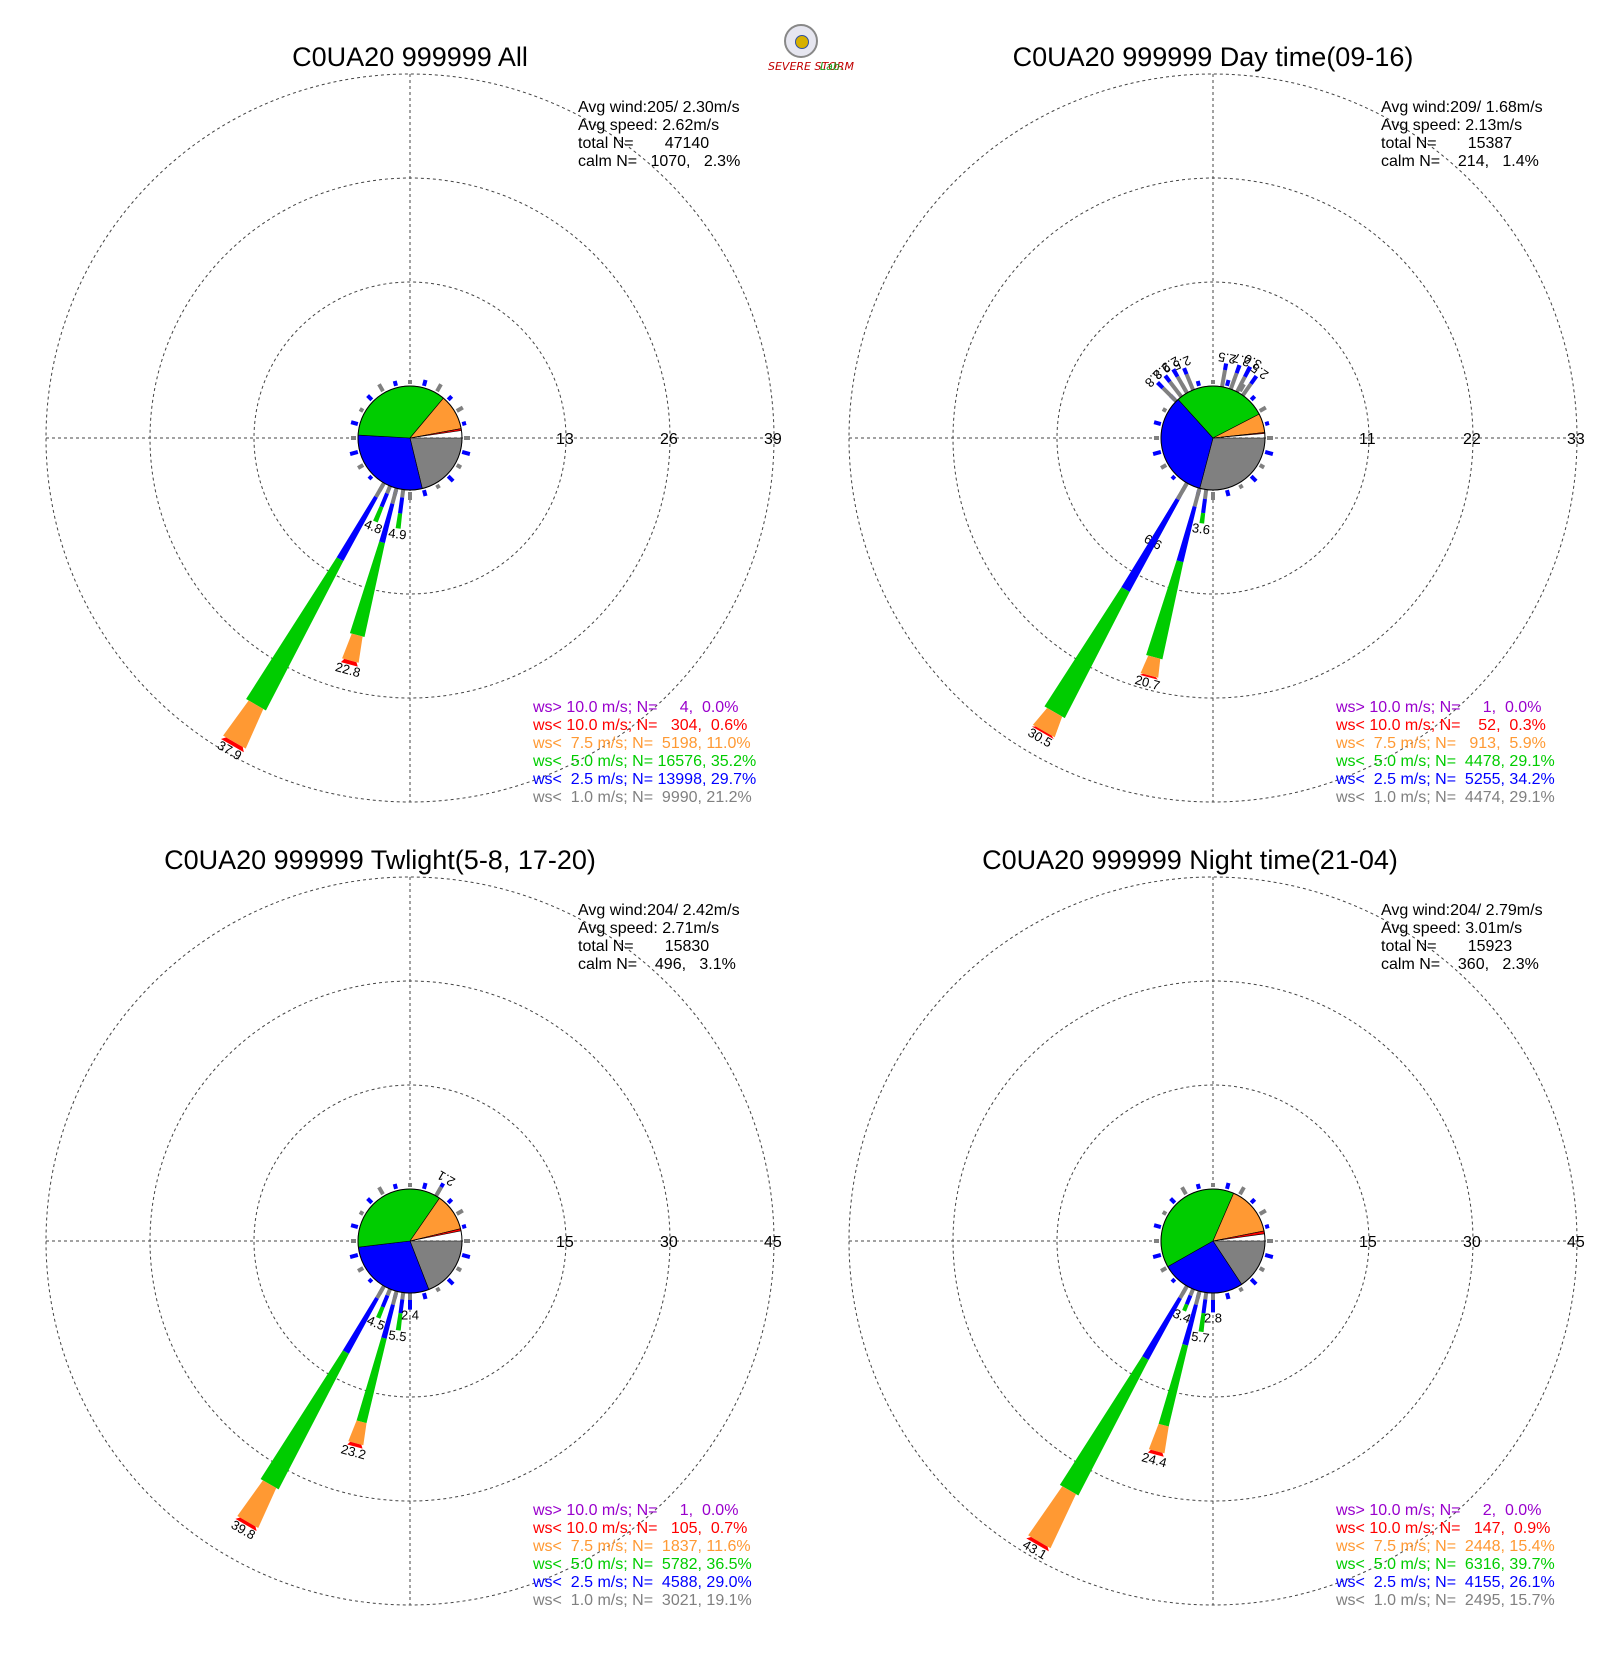 This screenshot has height=1660, width=1620. What do you see at coordinates (1451, 928) in the screenshot?
I see `stats-line: Avg speed: 3.01m/s` at bounding box center [1451, 928].